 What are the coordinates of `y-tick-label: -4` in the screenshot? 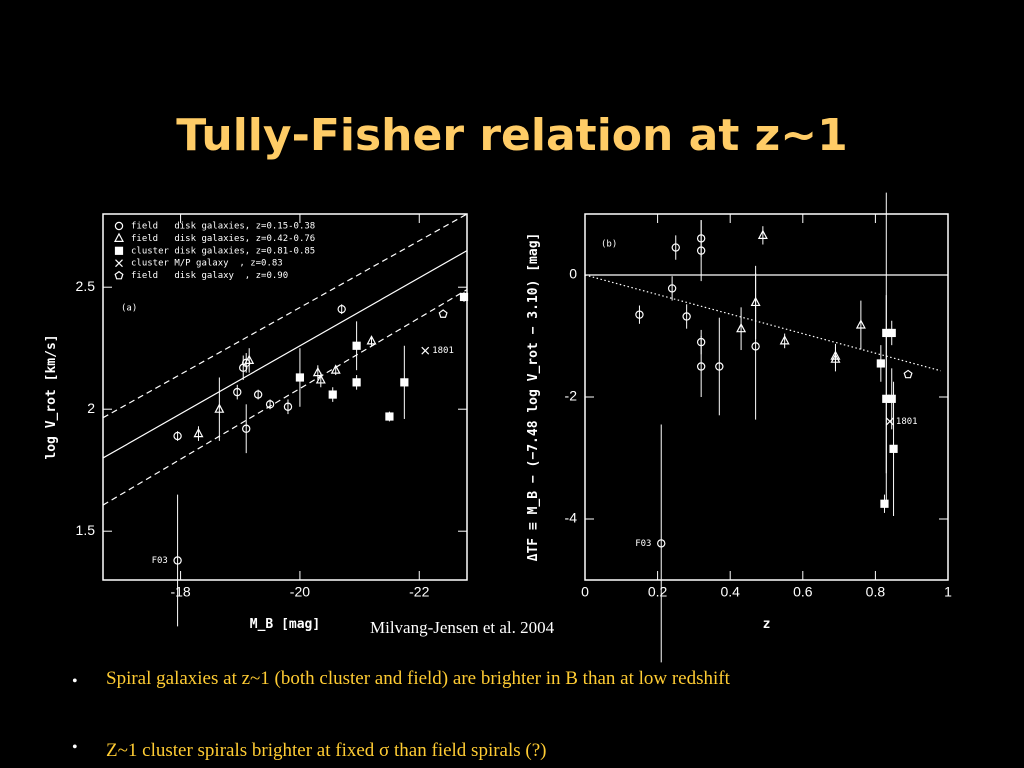 It's located at (571, 518).